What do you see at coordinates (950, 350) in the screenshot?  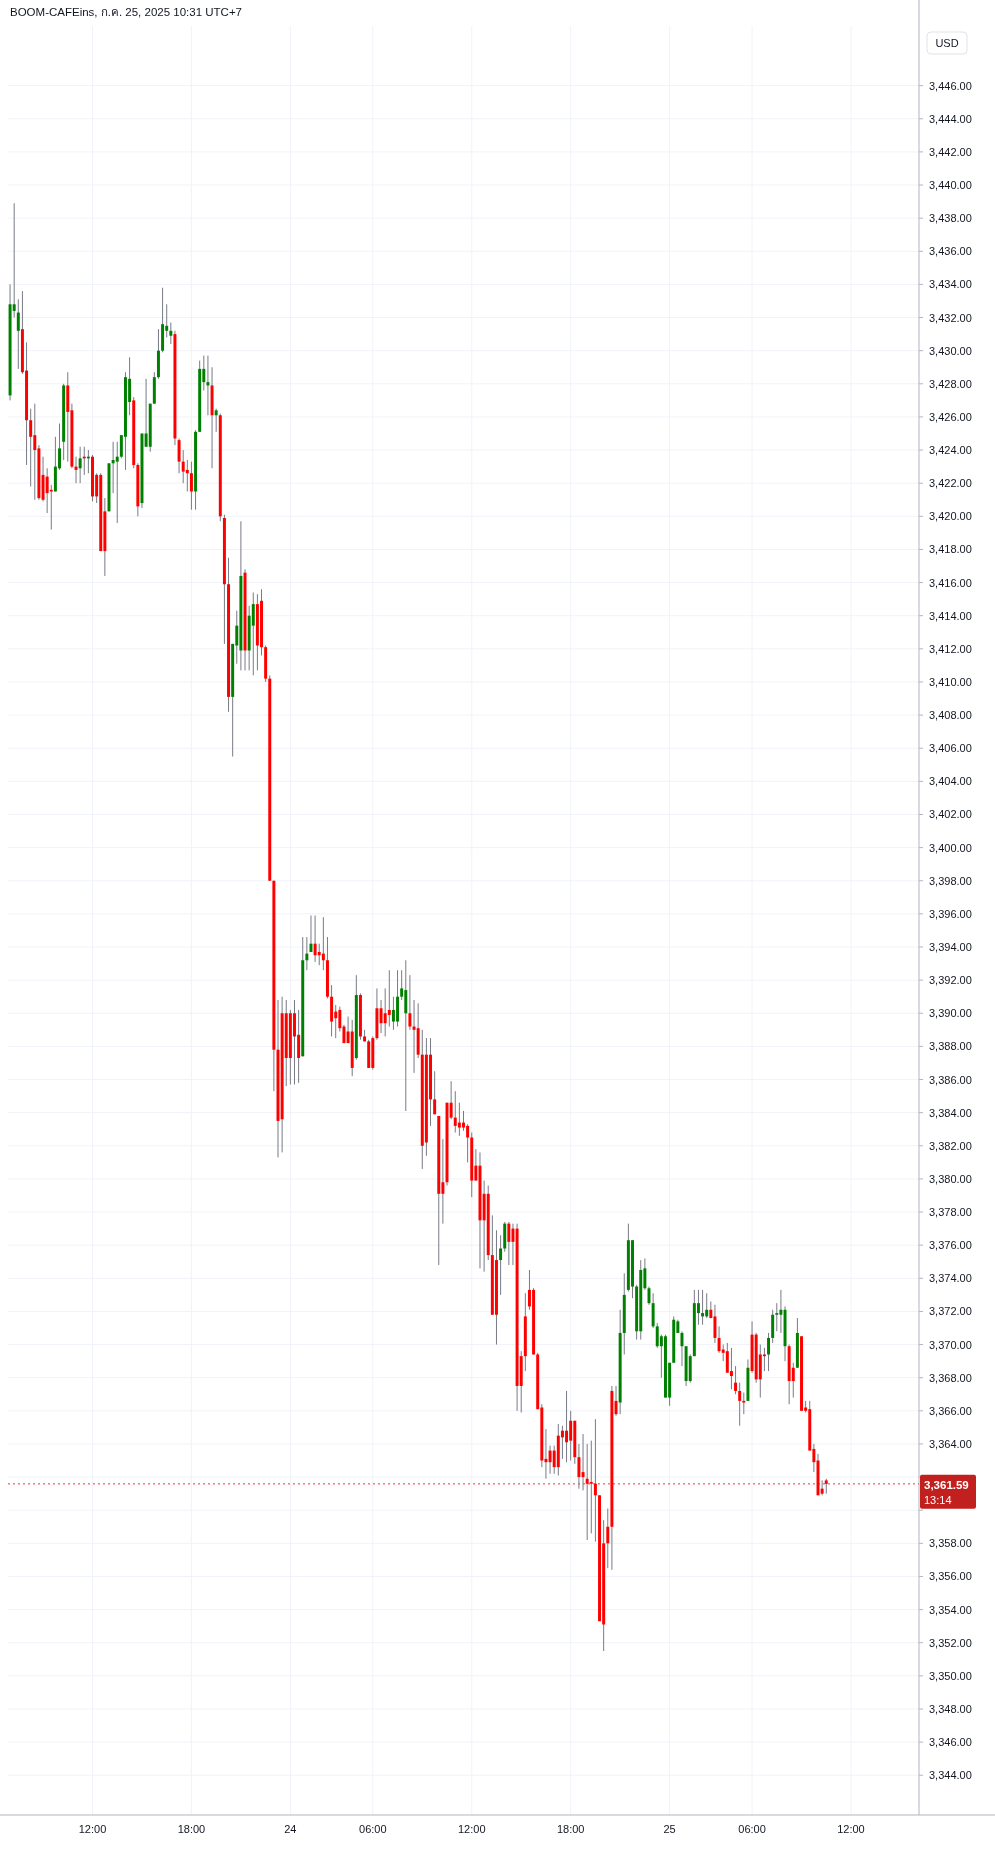 I see `y-tick-label: 3,430.00` at bounding box center [950, 350].